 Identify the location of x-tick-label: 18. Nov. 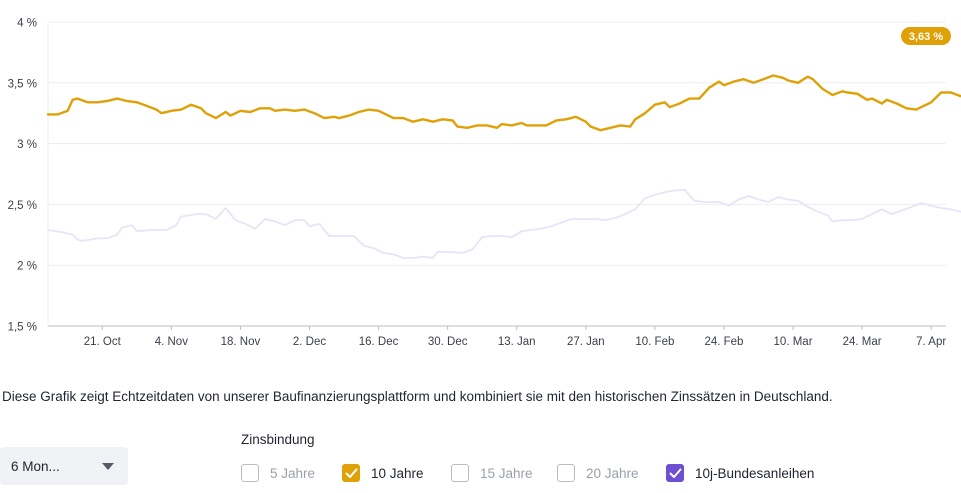
(241, 342).